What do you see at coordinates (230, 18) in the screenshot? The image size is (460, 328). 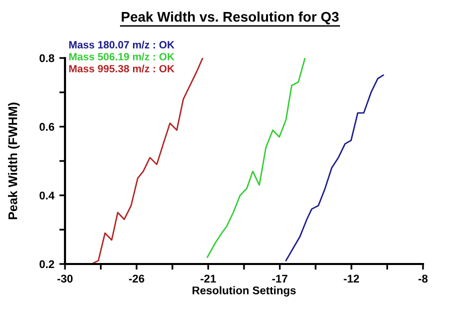 I see `chart-title: Peak Width vs. Resolution for Q3` at bounding box center [230, 18].